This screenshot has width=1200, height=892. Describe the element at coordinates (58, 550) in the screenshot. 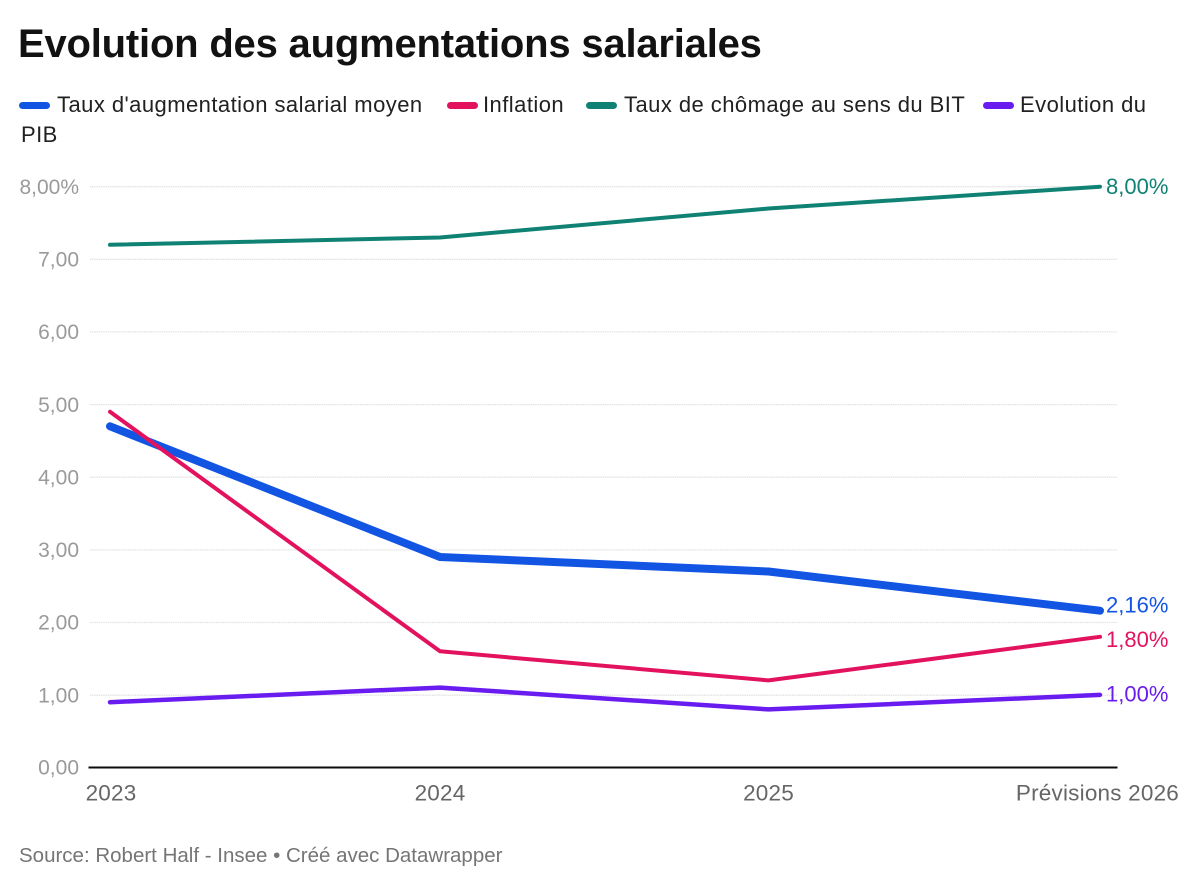

I see `svg-text: 3,00` at that location.